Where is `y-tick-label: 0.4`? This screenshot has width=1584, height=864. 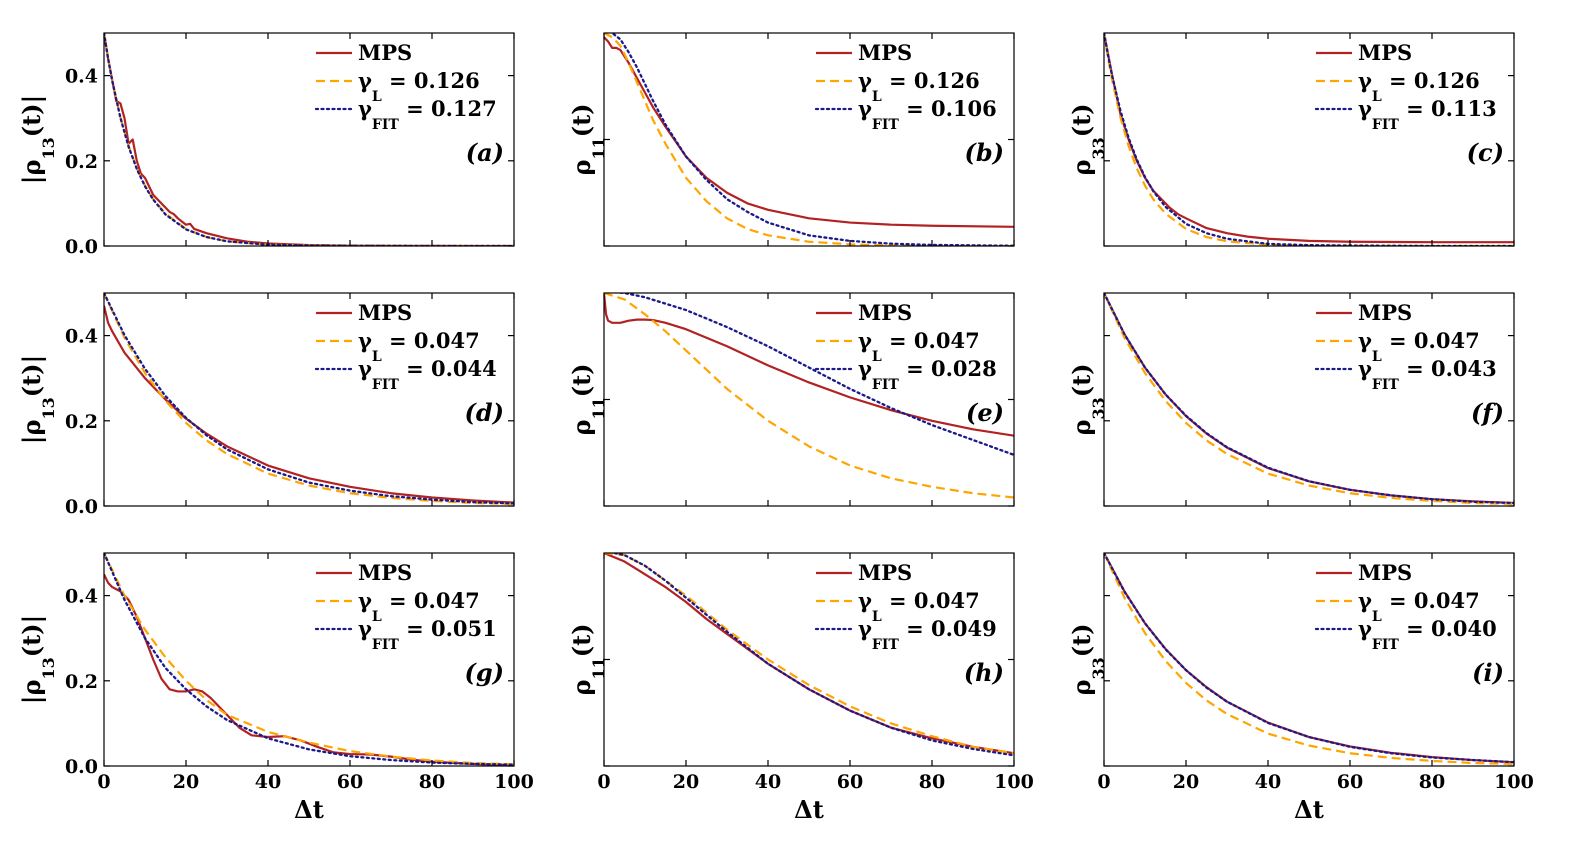 y-tick-label: 0.4 is located at coordinates (81, 597).